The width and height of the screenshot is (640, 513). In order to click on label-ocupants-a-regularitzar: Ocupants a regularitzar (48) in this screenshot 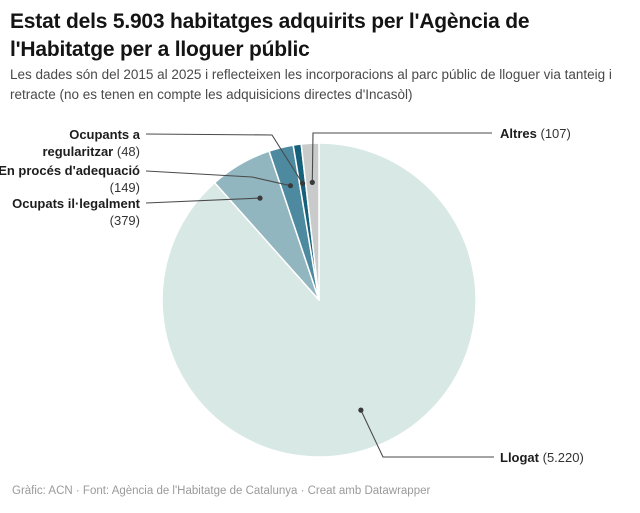, I will do `click(79, 143)`.